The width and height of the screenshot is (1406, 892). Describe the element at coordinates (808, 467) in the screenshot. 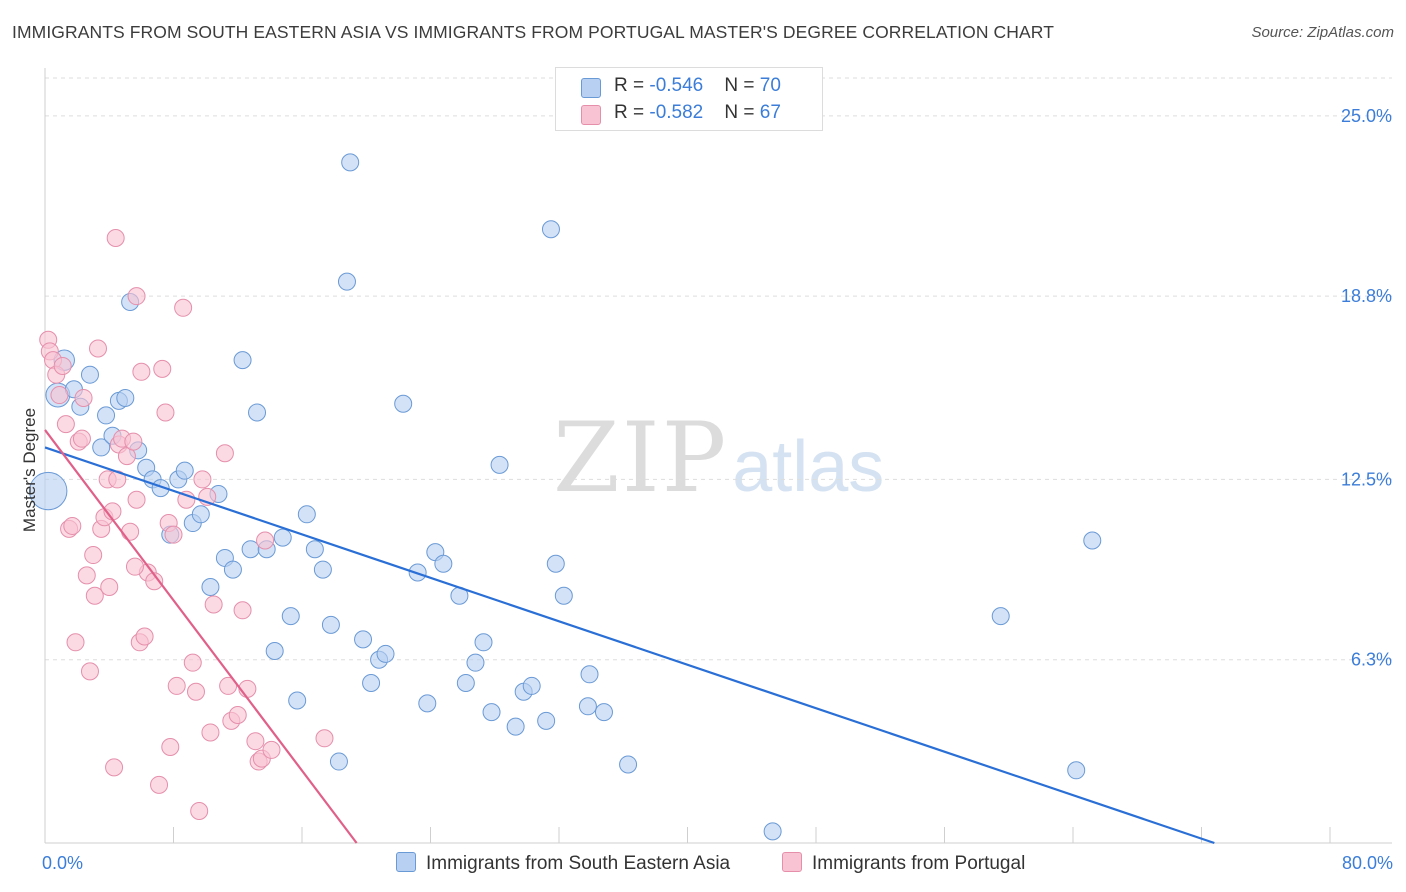

I see `watermark-atlas: atlas` at that location.